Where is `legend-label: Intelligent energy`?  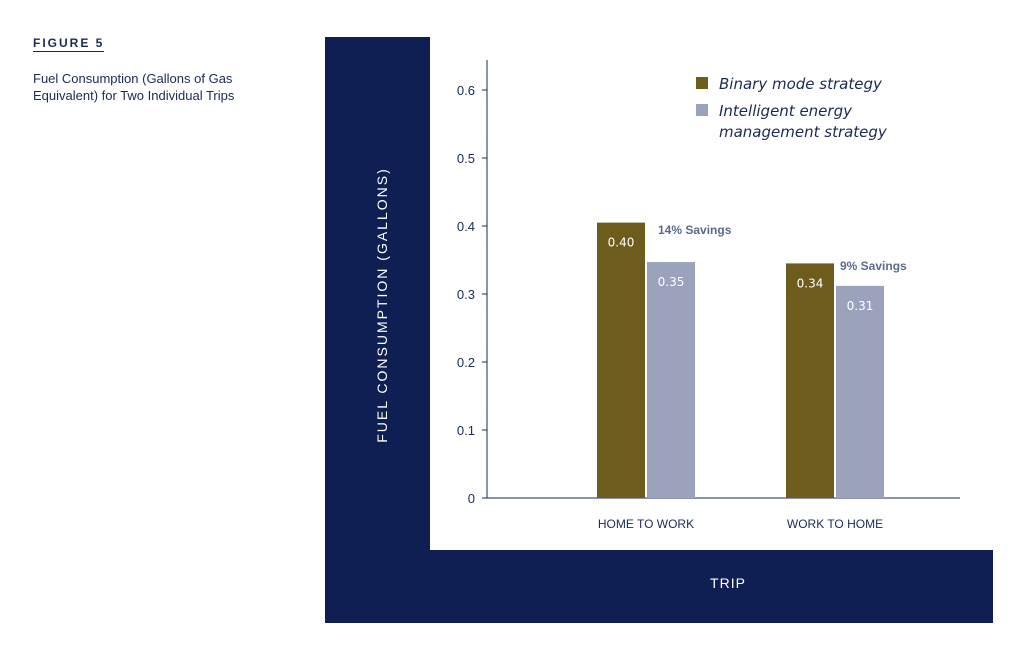
legend-label: Intelligent energy is located at coordinates (786, 111).